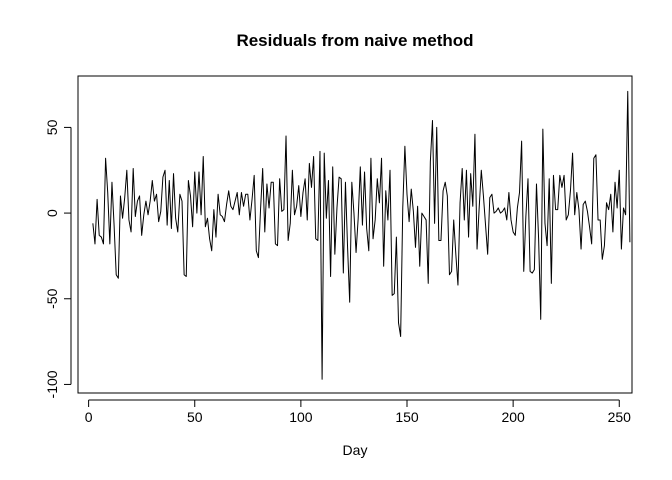 This screenshot has width=672, height=480. Describe the element at coordinates (89, 417) in the screenshot. I see `x-tick-label: 0` at that location.